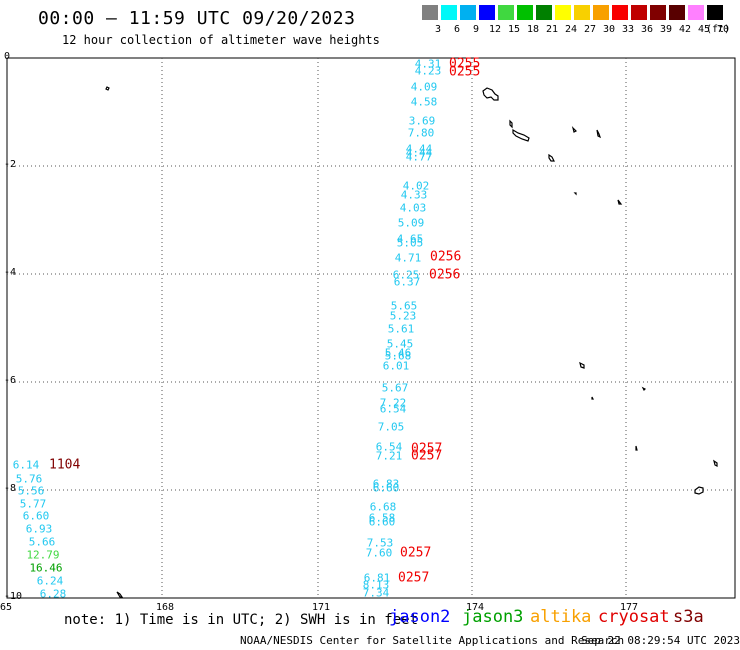 This screenshot has width=740, height=650. I want to click on wave-height-value: 7.80, so click(421, 133).